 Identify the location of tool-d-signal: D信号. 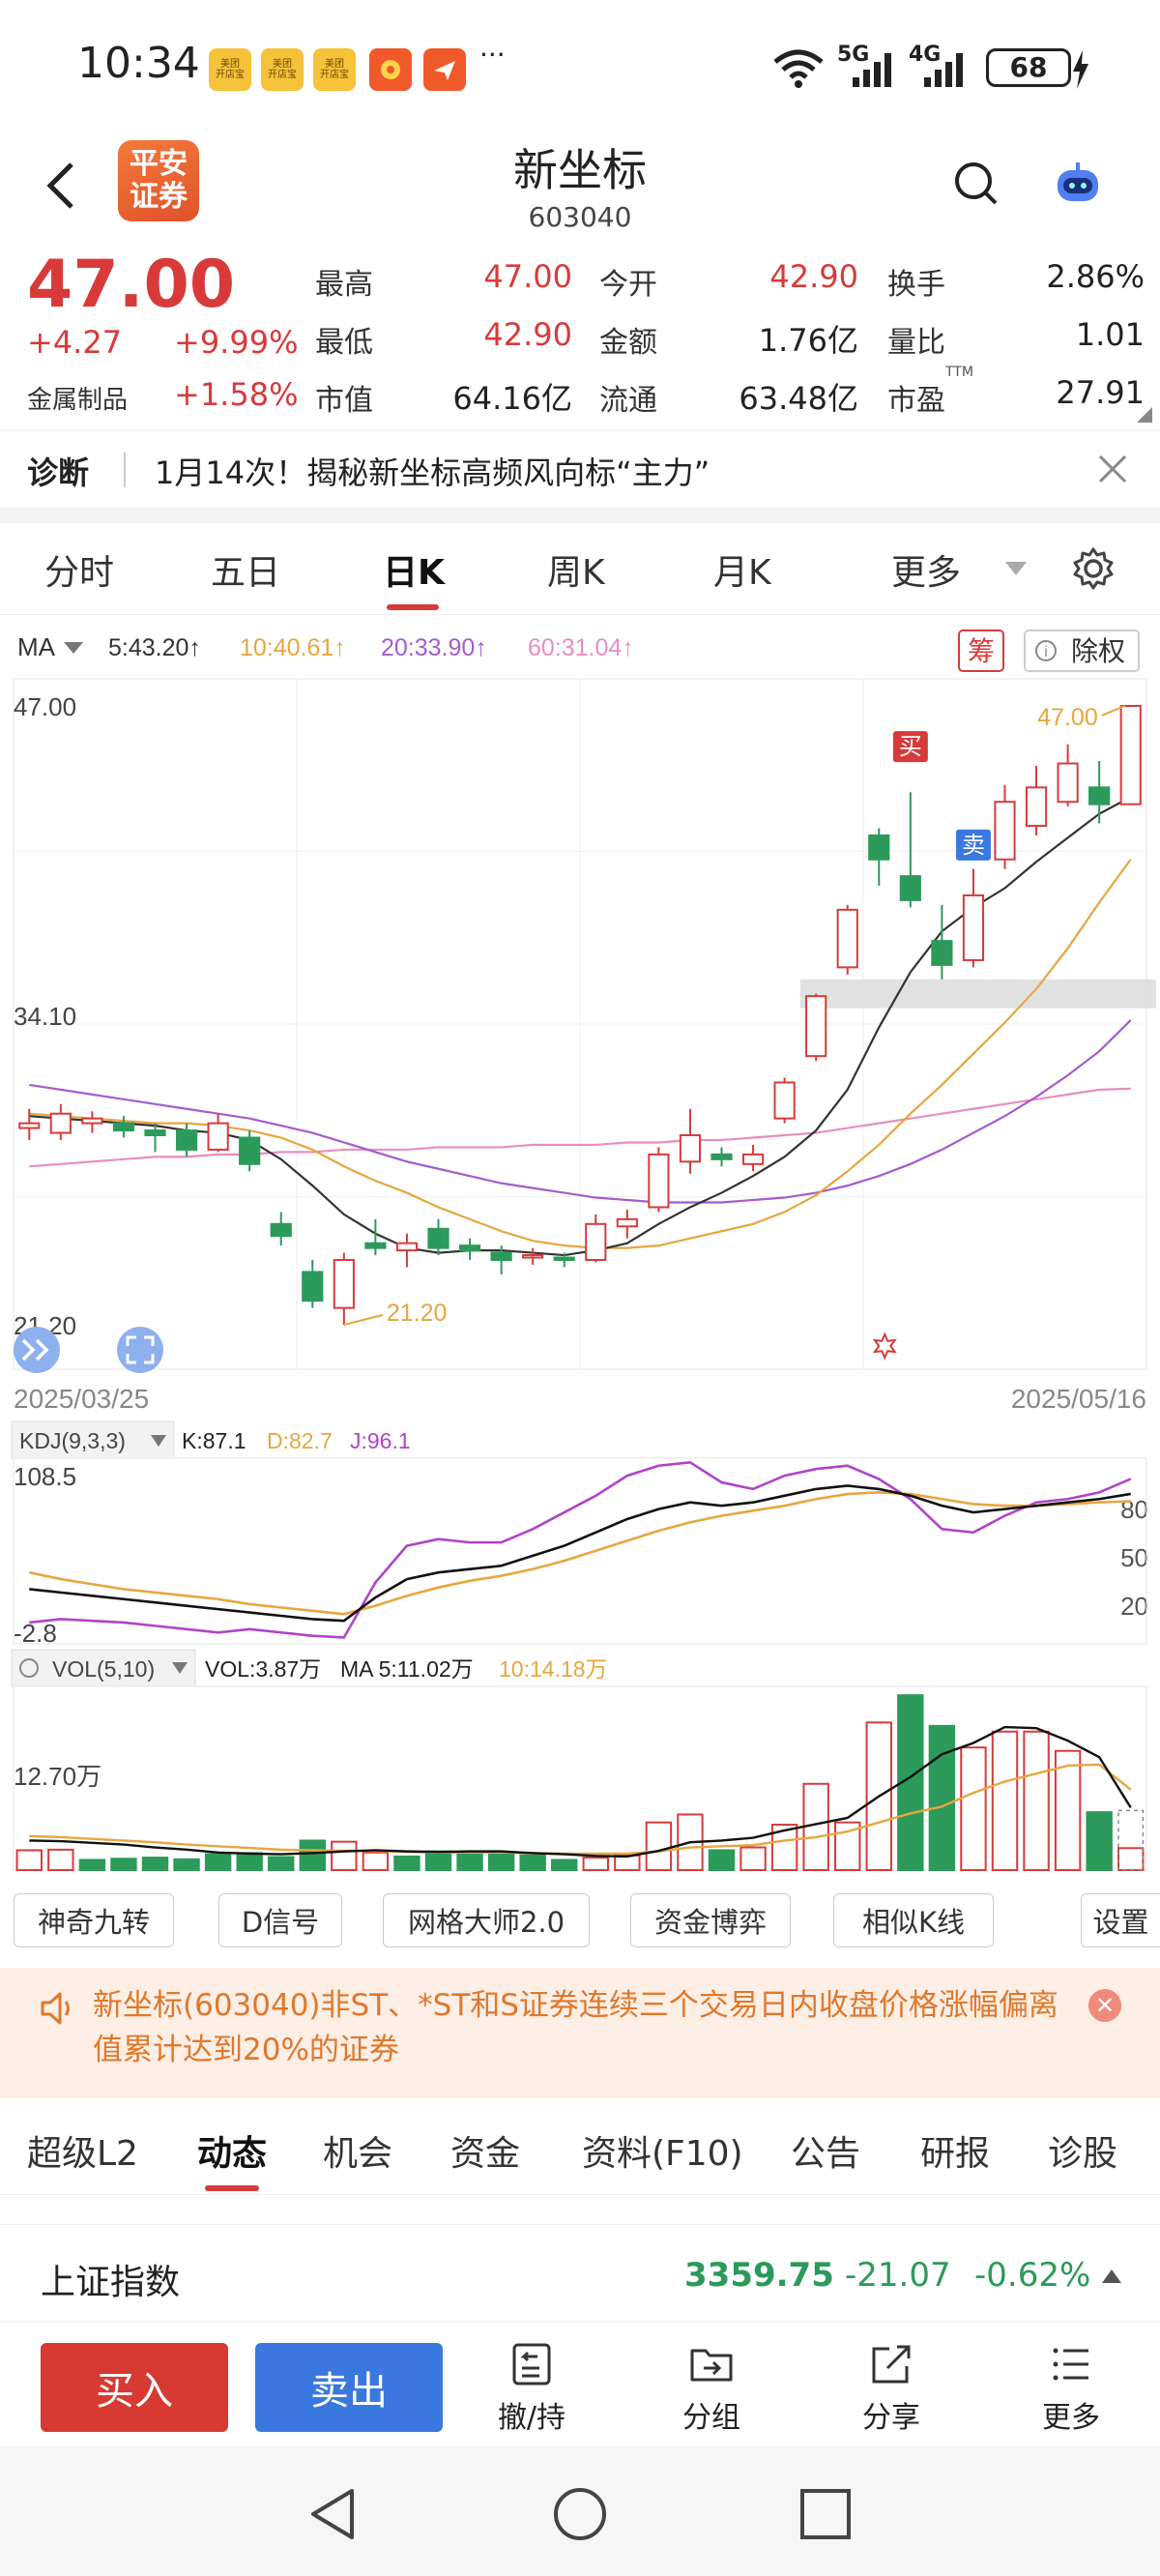
(280, 1920).